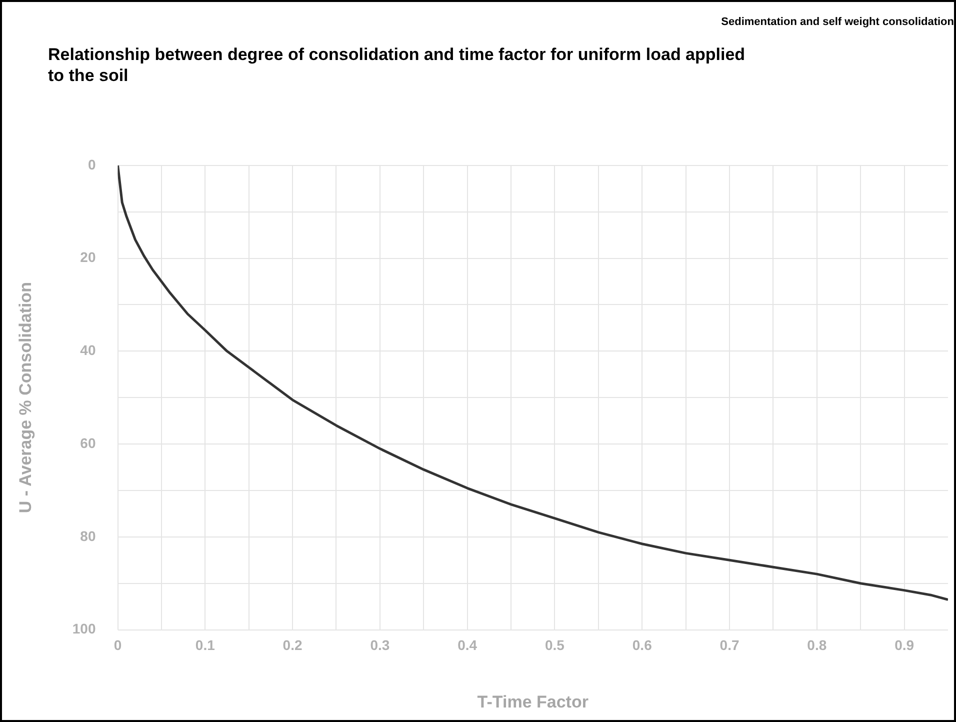 The height and width of the screenshot is (722, 956). Describe the element at coordinates (88, 442) in the screenshot. I see `y-tick-label: 60` at that location.